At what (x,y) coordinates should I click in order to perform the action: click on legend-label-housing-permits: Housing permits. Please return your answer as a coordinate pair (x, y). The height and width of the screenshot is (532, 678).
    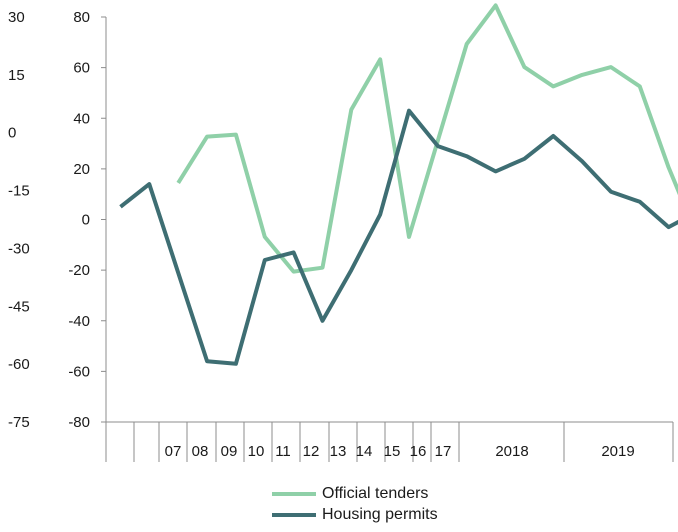
    Looking at the image, I should click on (380, 514).